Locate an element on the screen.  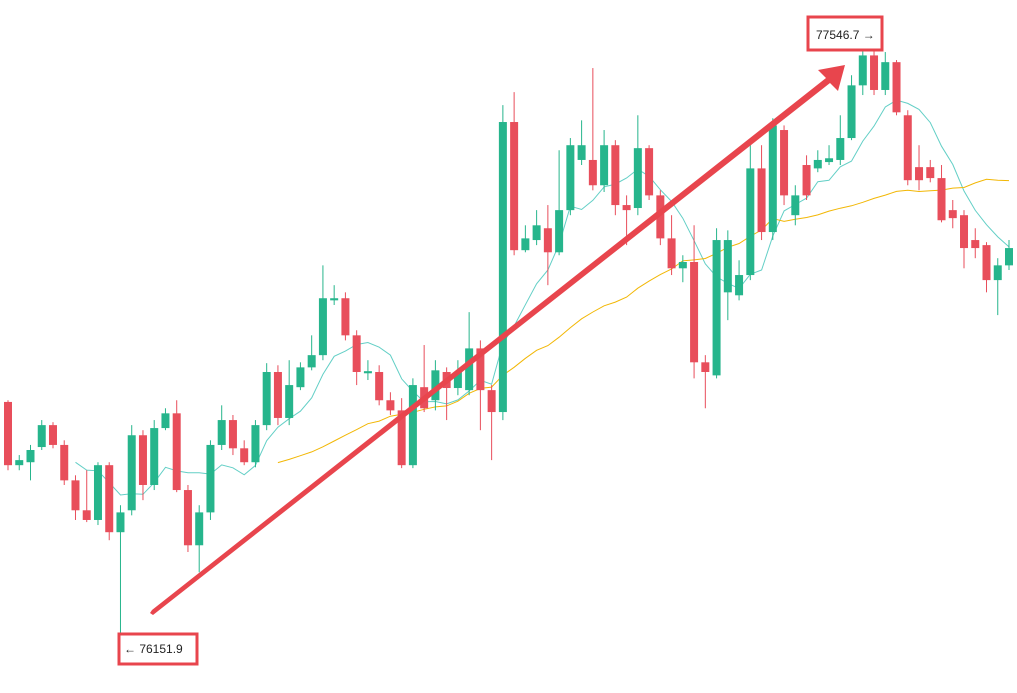
min-label: ← 76151.9 is located at coordinates (153, 649).